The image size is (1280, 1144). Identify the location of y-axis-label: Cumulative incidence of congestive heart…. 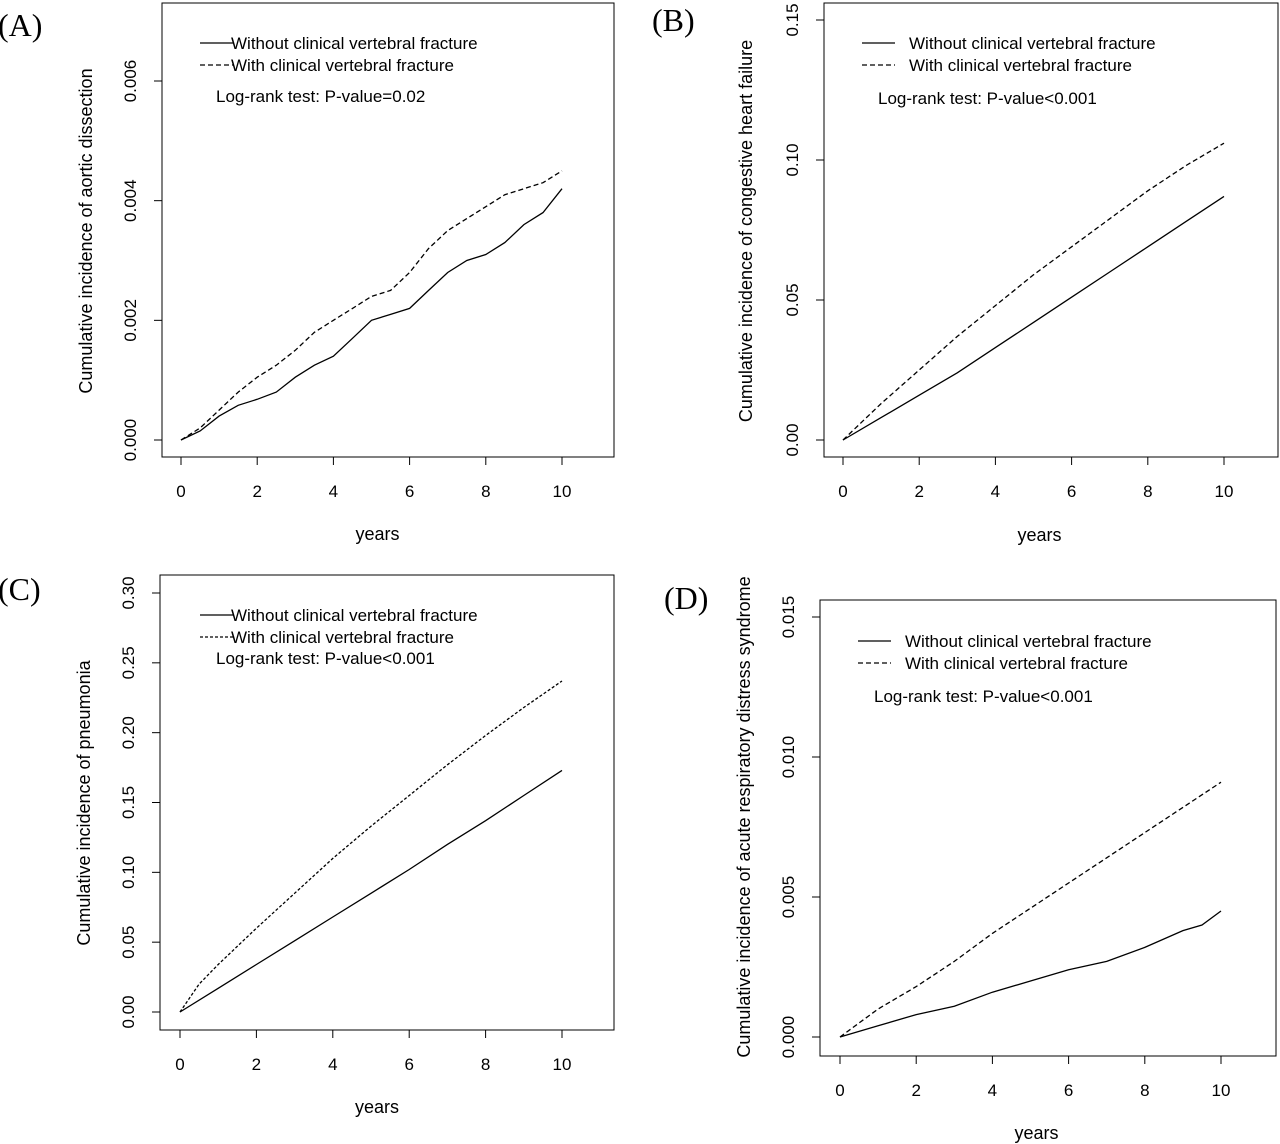
(746, 231).